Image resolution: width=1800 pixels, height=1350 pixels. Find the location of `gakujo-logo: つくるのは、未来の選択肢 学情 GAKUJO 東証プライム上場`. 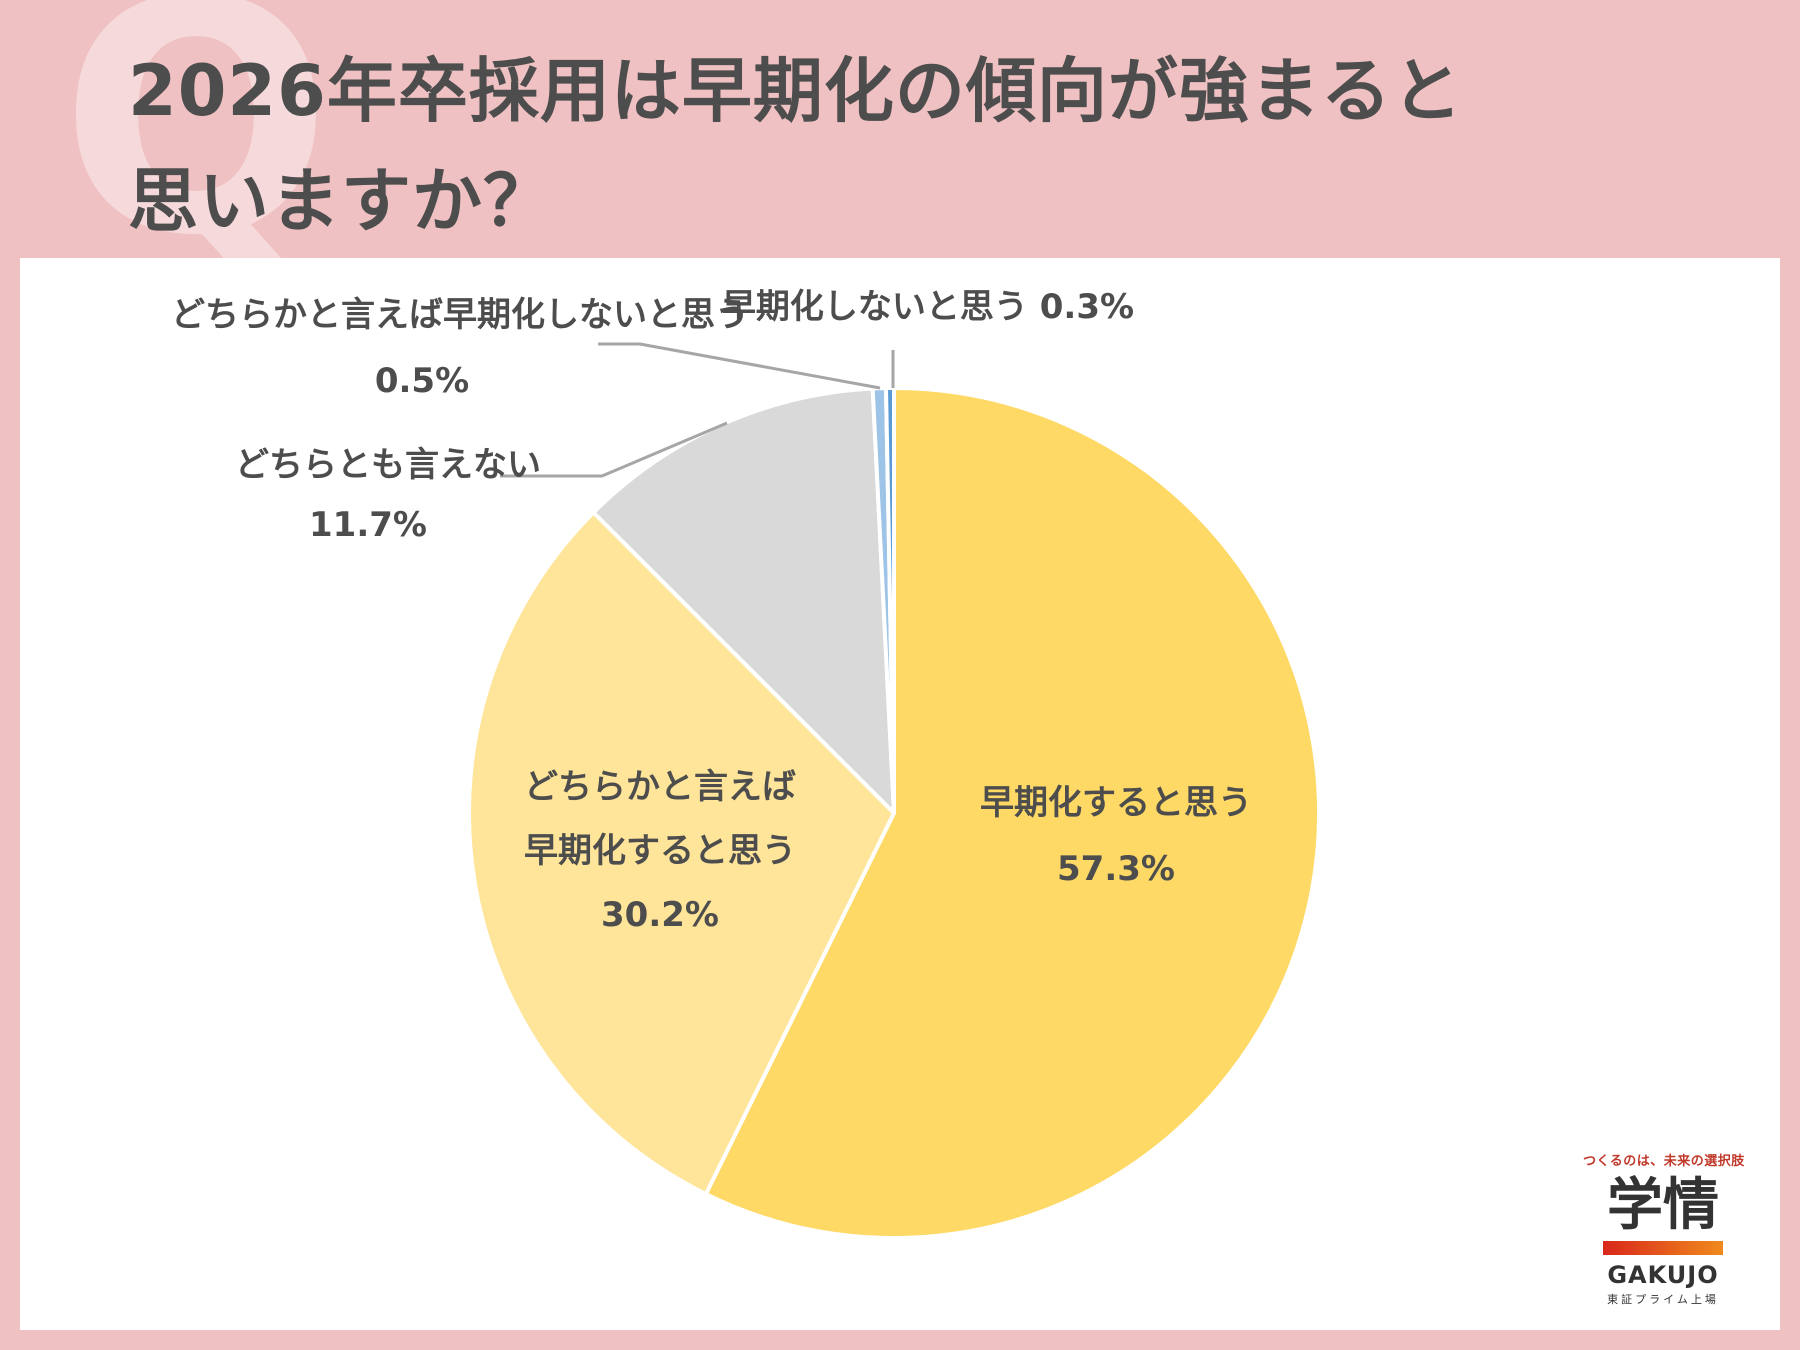

gakujo-logo: つくるのは、未来の選択肢 学情 GAKUJO 東証プライム上場 is located at coordinates (1664, 1234).